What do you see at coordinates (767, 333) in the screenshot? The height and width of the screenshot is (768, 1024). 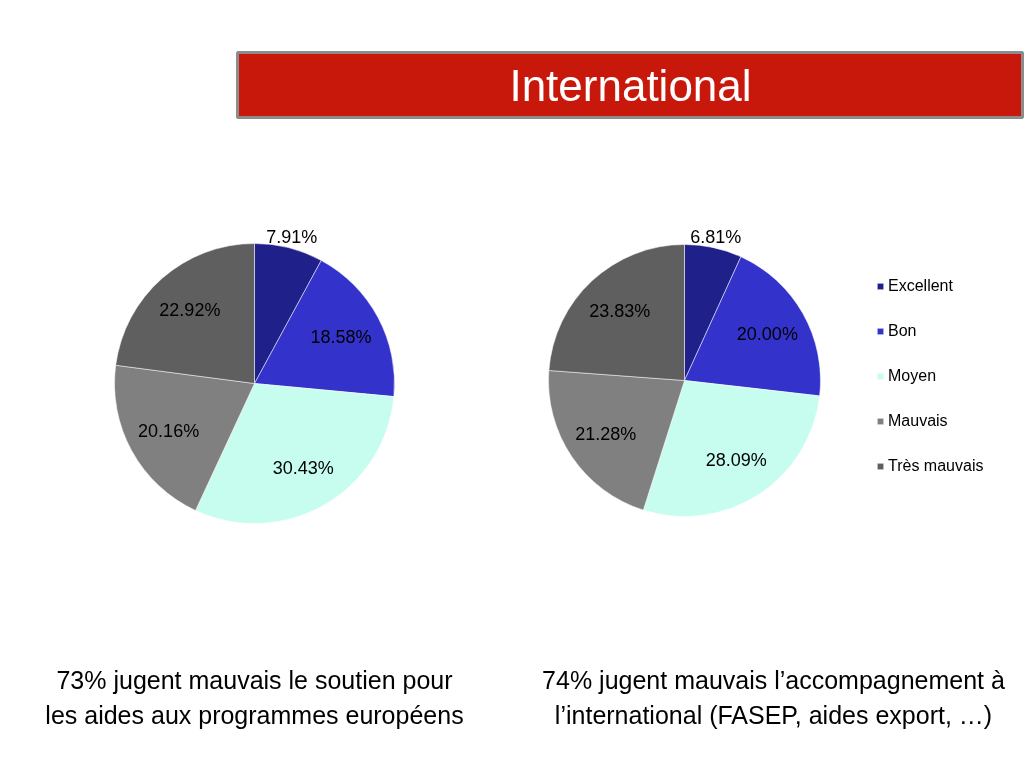 I see `data-label: 20.00%` at bounding box center [767, 333].